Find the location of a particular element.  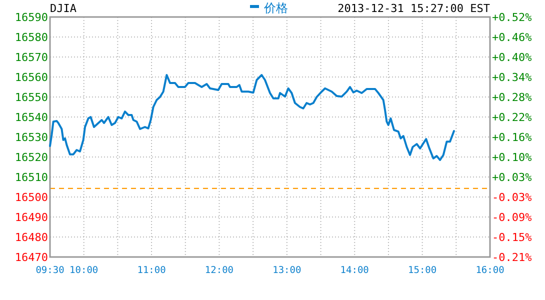

x-tick-label: 12:00 is located at coordinates (219, 270).